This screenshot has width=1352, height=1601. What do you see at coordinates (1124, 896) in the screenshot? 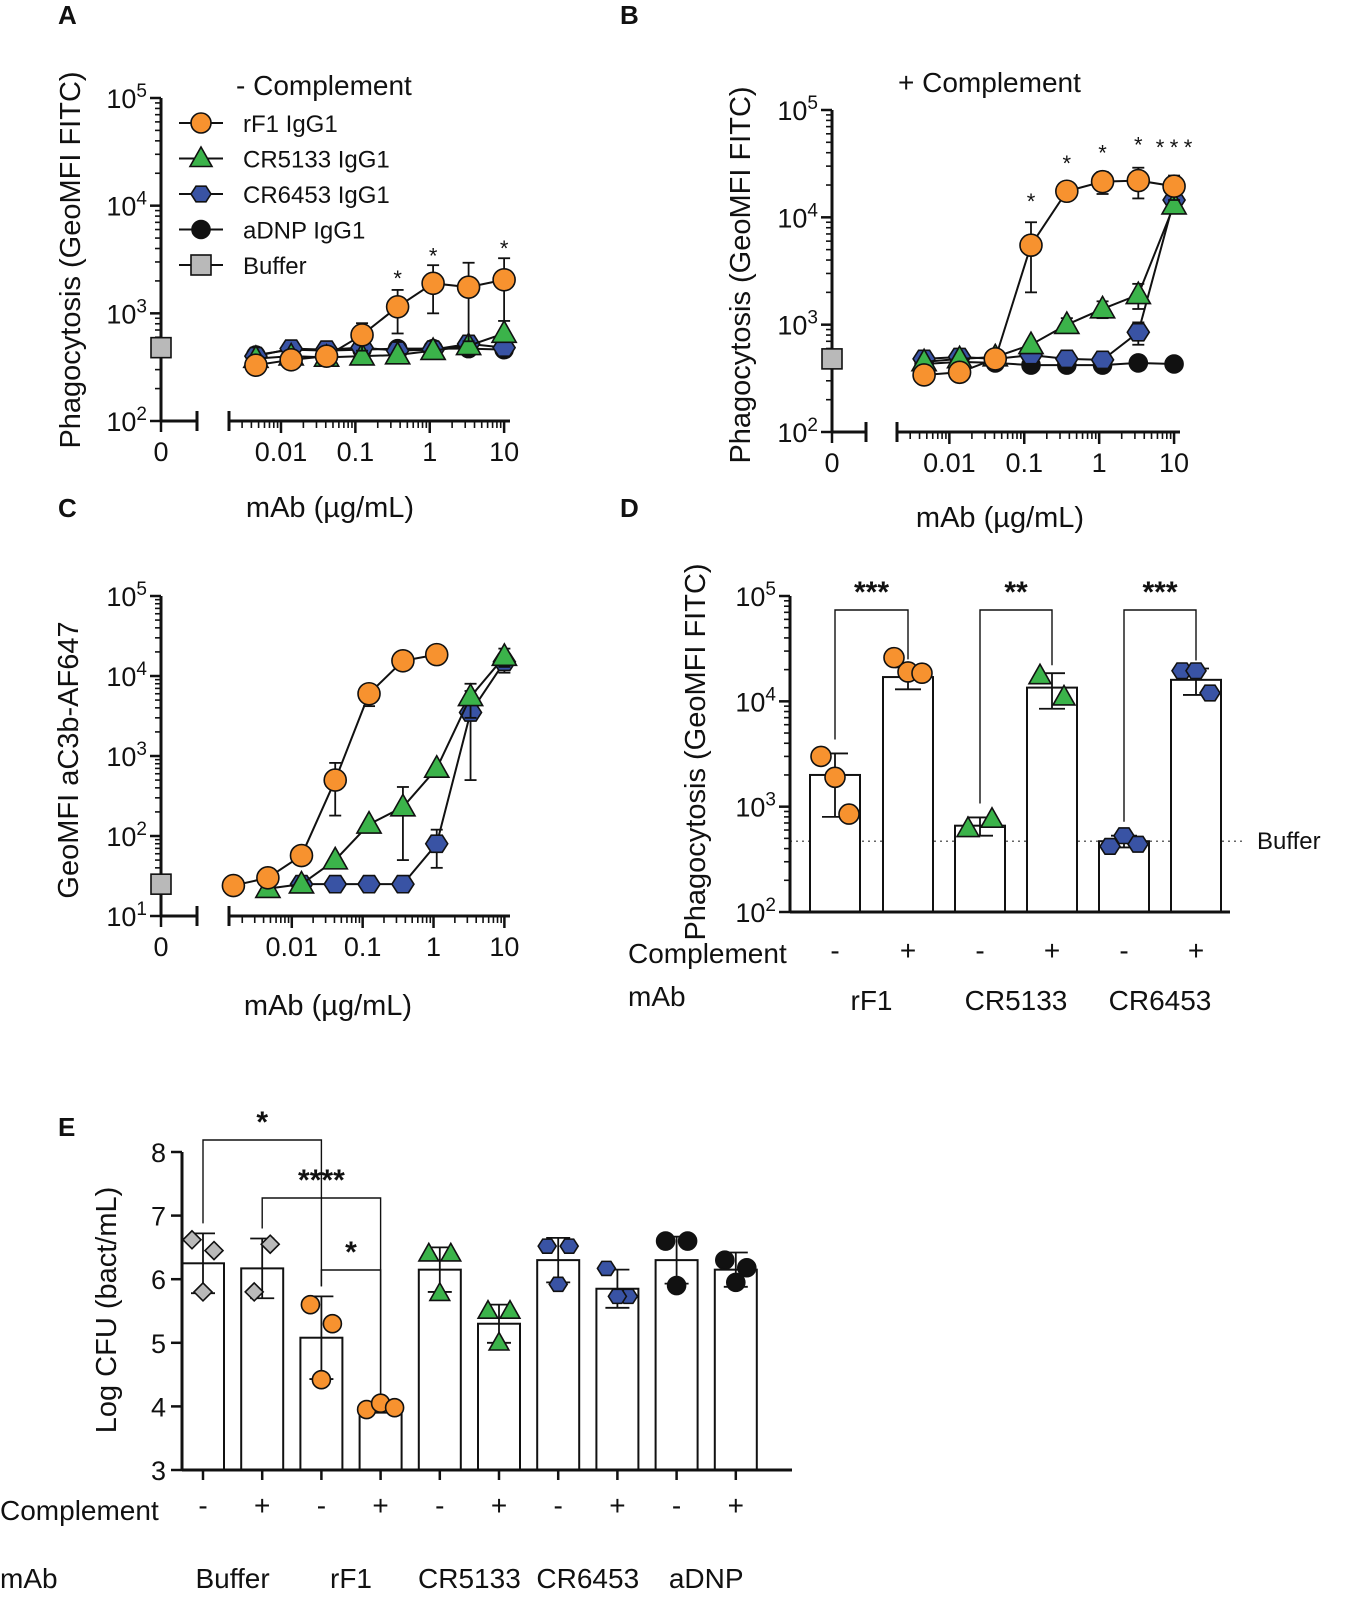
I see `bar-CR6453-minus: -` at bounding box center [1124, 896].